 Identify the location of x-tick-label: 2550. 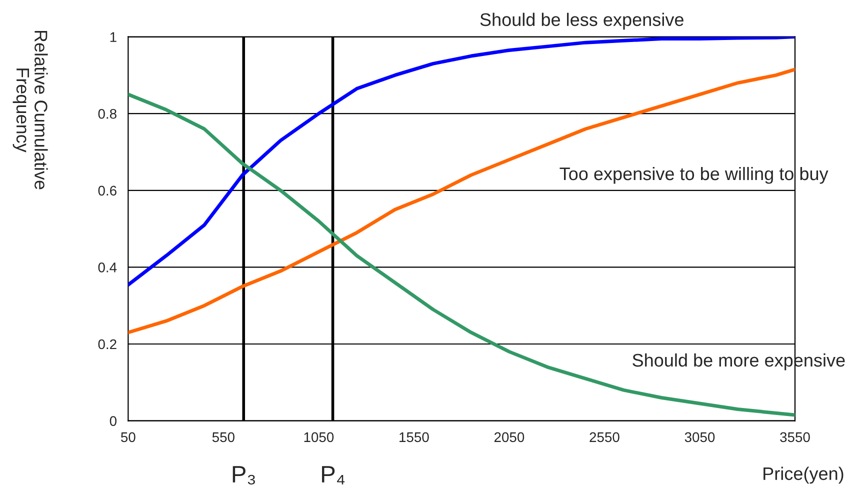
(605, 437).